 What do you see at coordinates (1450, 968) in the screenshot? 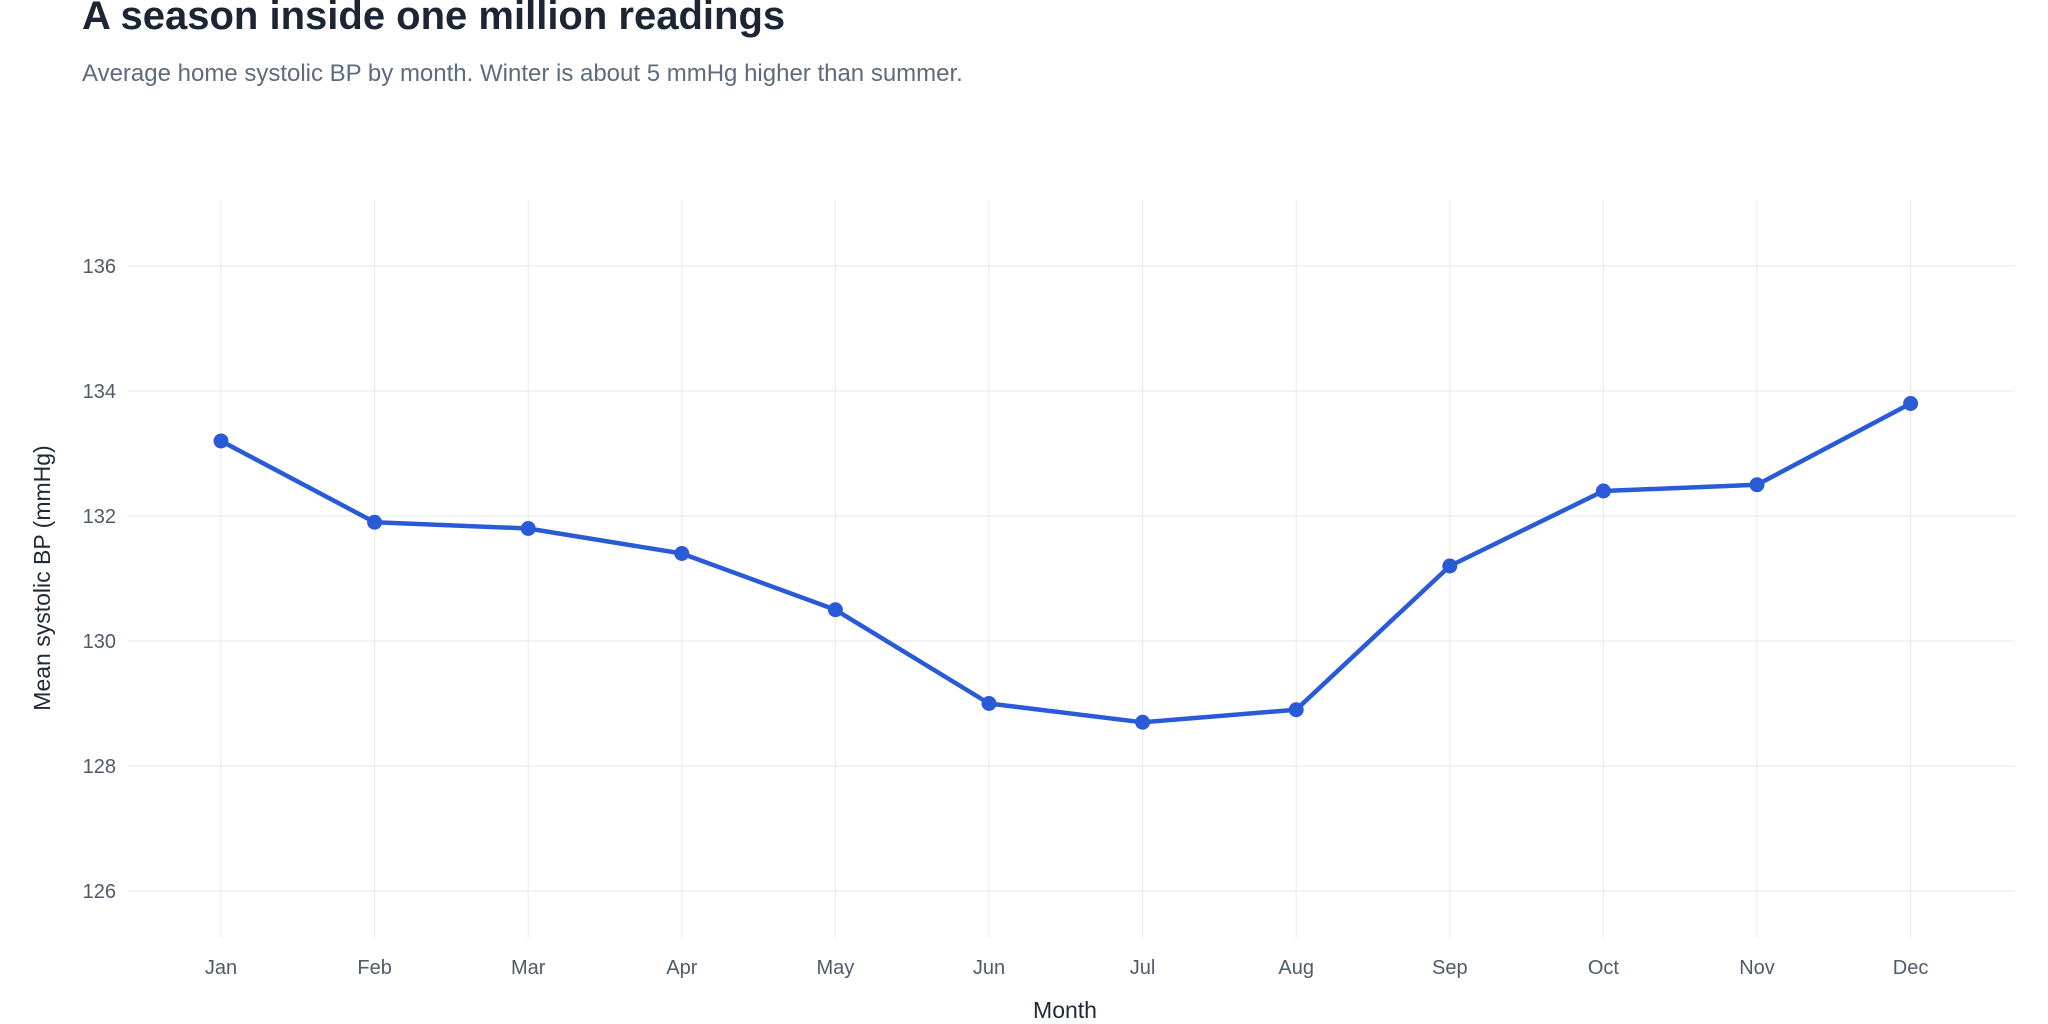
I see `x-tick-label: Sep` at bounding box center [1450, 968].